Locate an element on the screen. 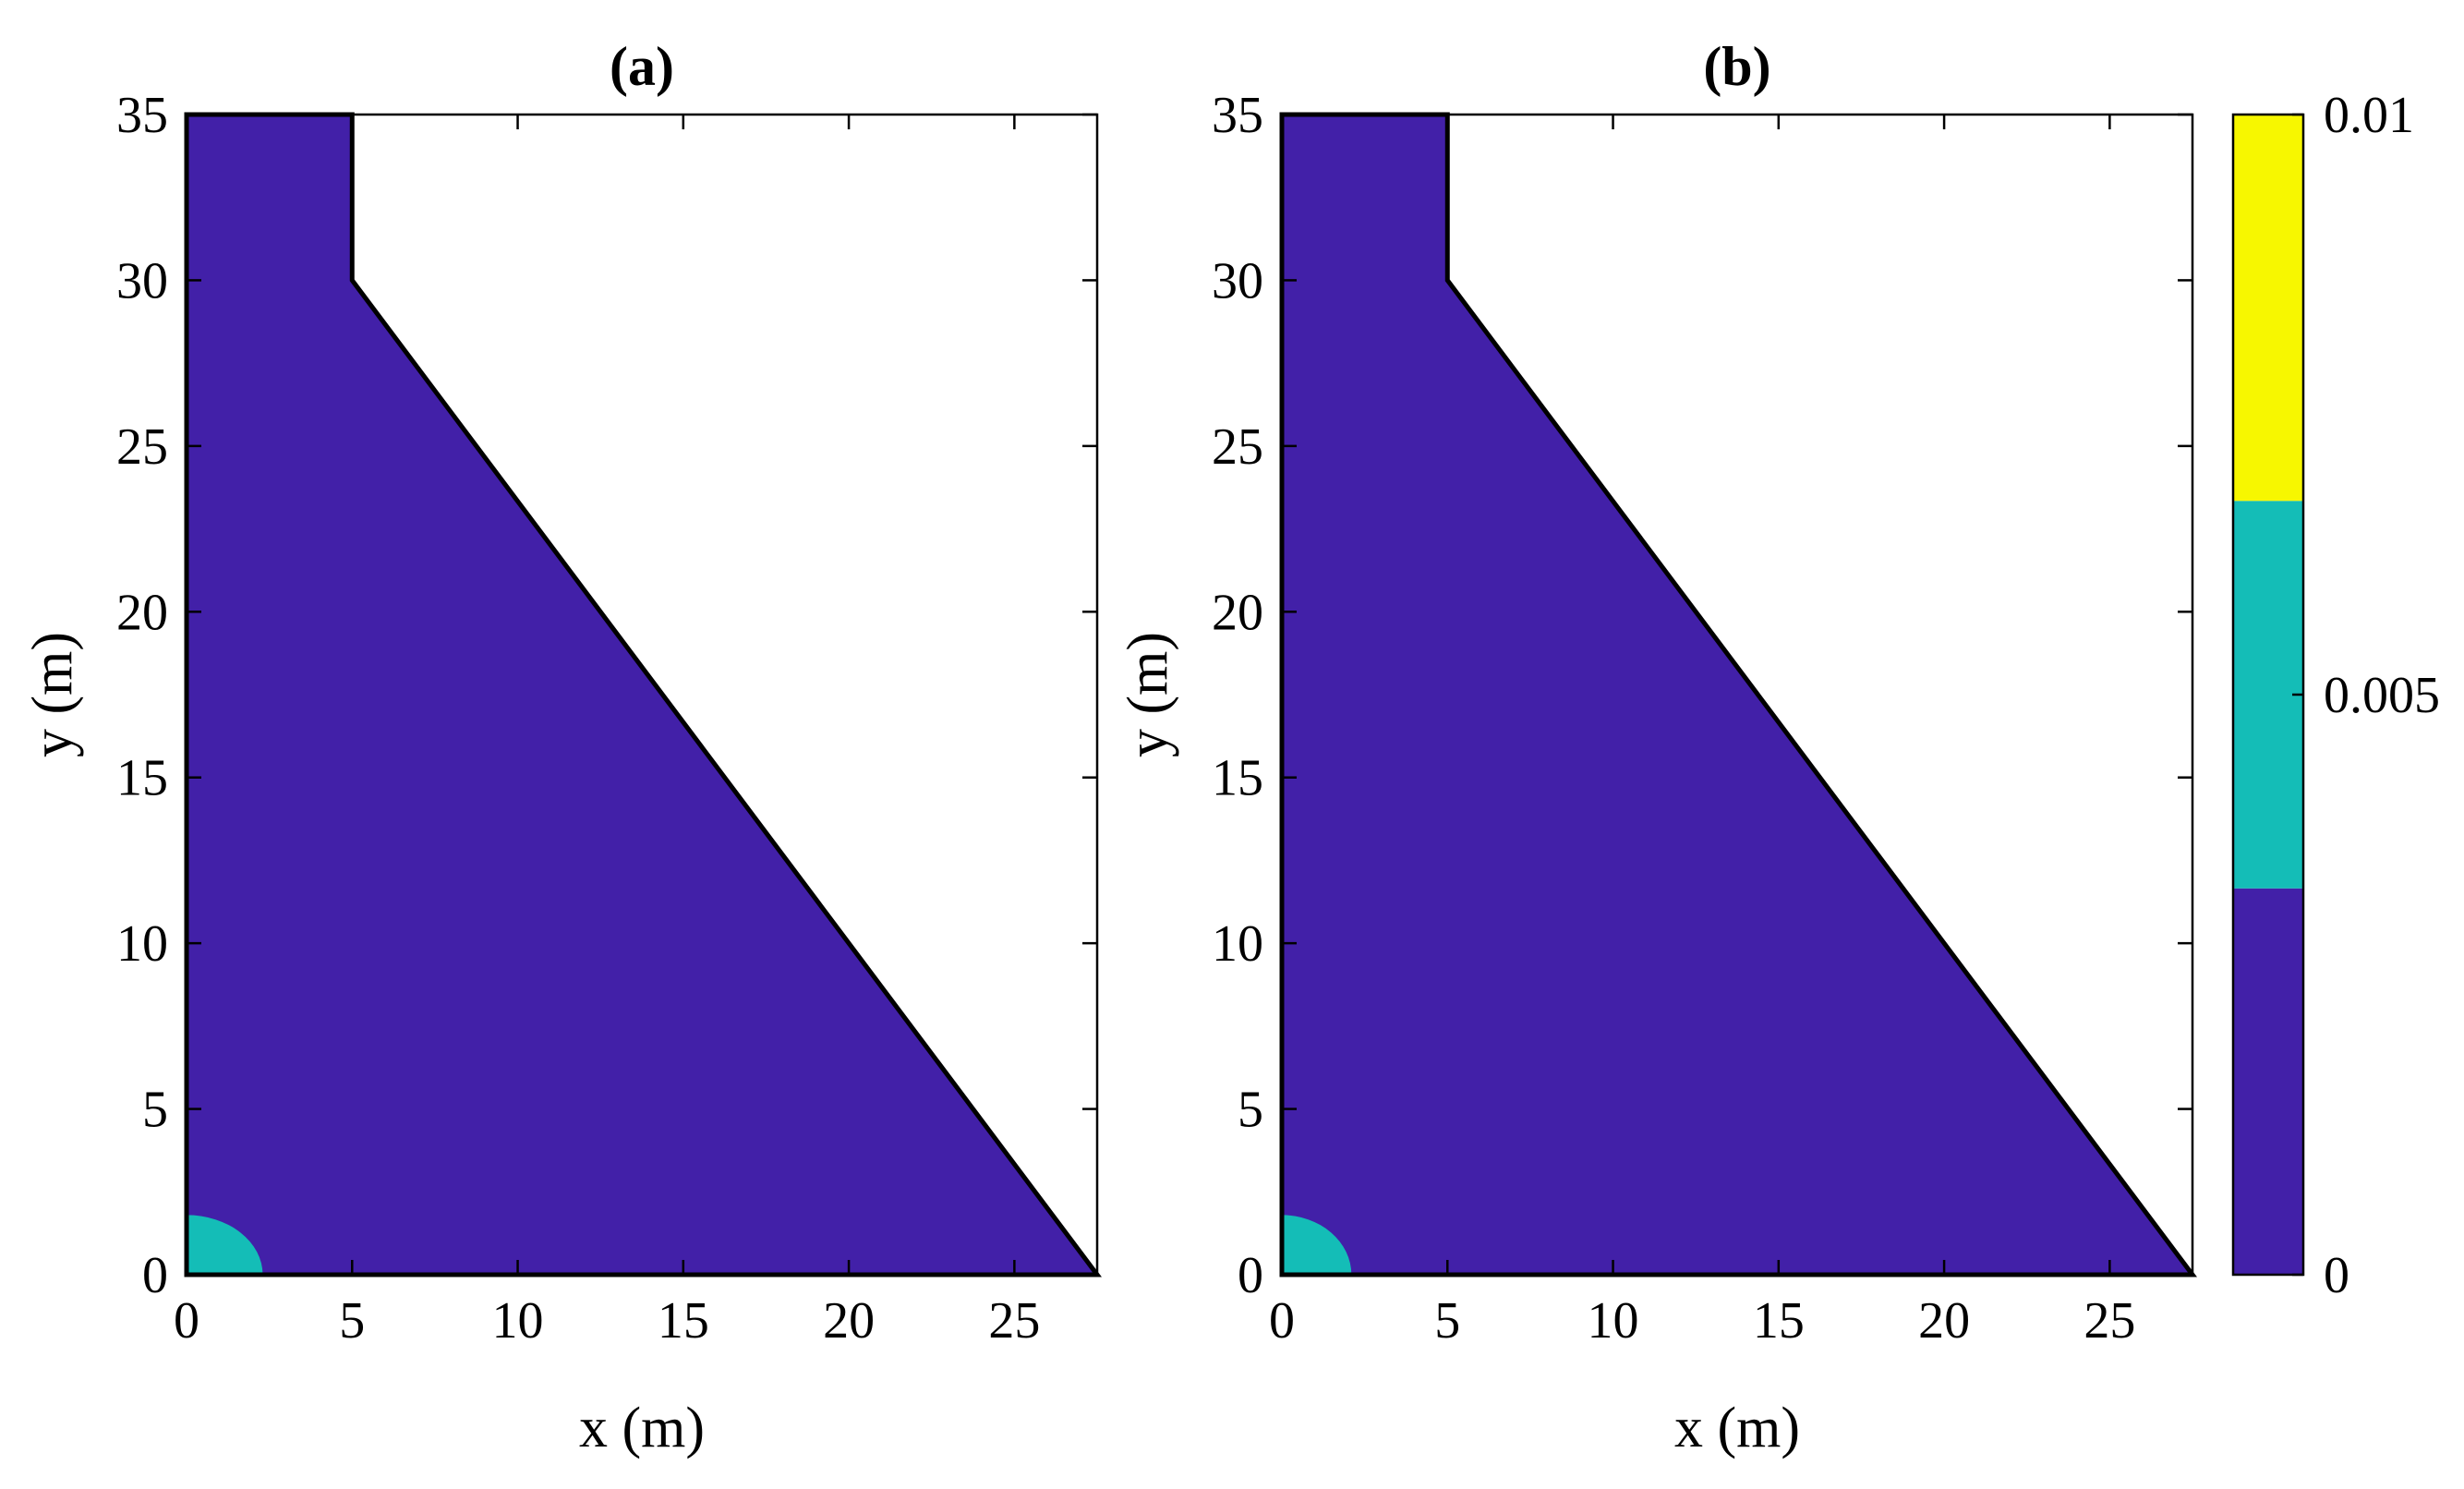  panel-title: (a) is located at coordinates (642, 66).